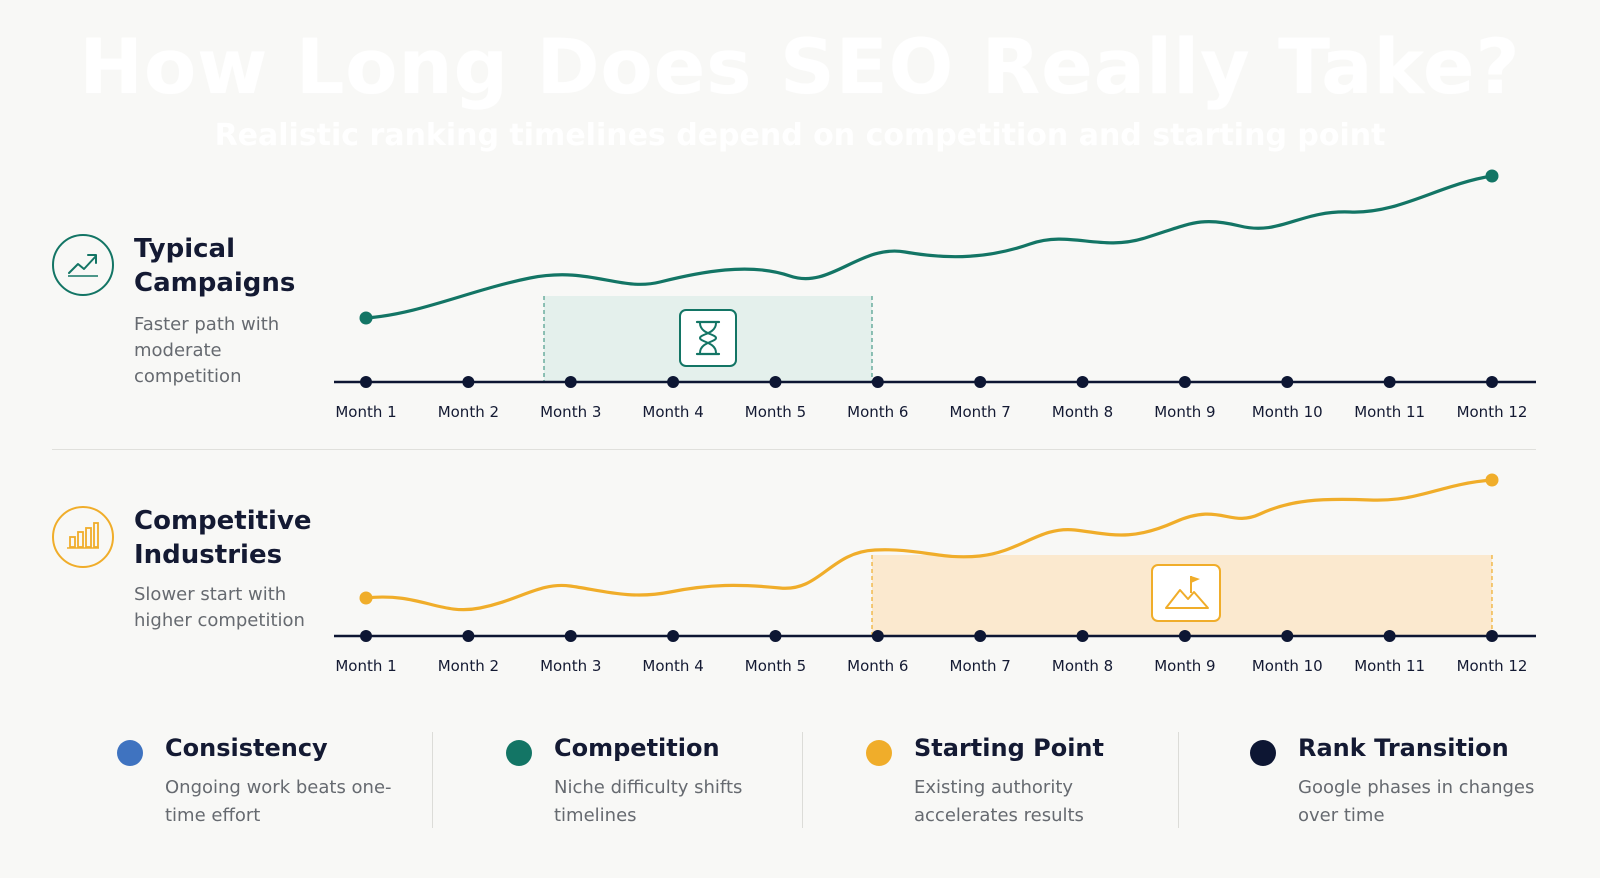  Describe the element at coordinates (672, 666) in the screenshot. I see `month-label-competitive-4: Month 4` at that location.